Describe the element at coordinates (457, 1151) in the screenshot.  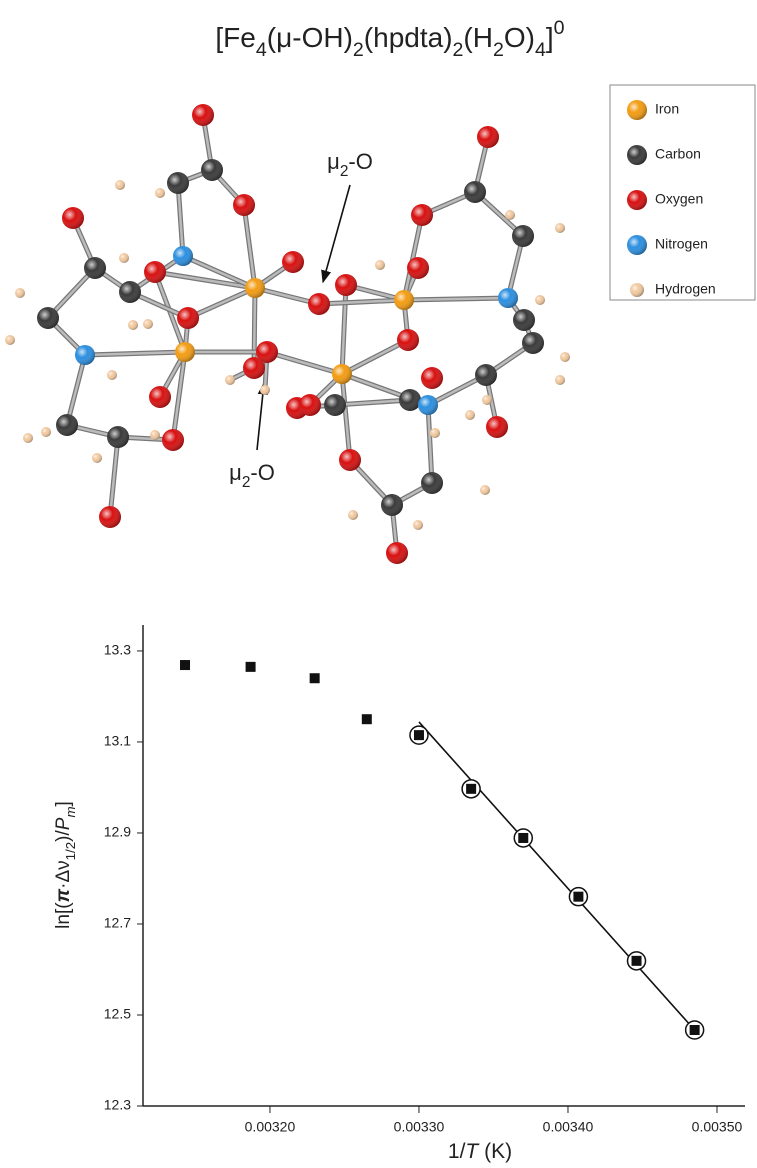
I see `x-axis-label-part: 1/` at that location.